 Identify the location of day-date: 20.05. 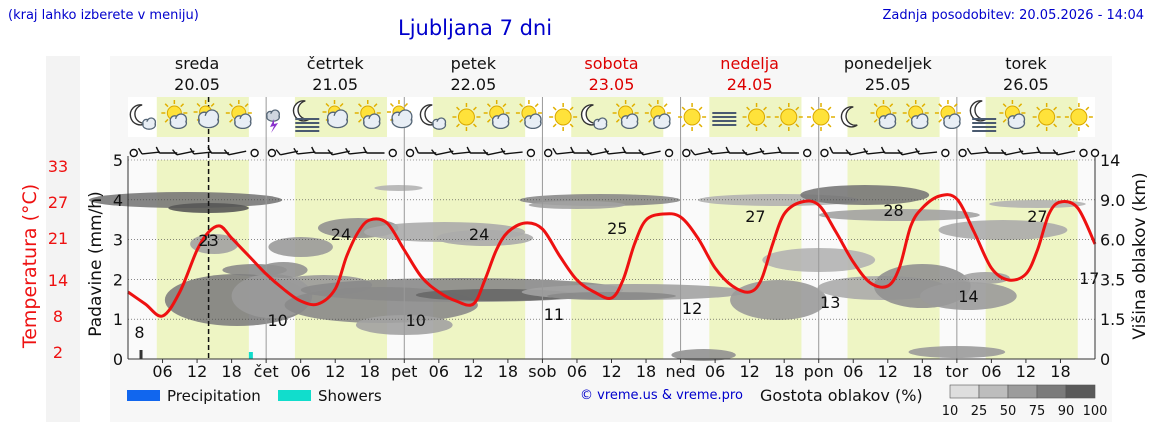
(197, 84).